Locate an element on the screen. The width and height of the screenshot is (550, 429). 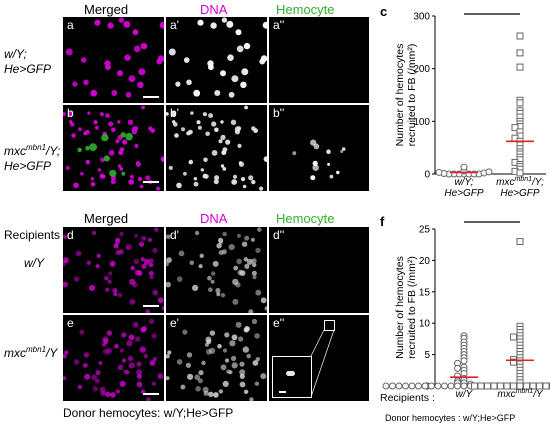
panel-a2-hemocyte: a'' is located at coordinates (319, 60).